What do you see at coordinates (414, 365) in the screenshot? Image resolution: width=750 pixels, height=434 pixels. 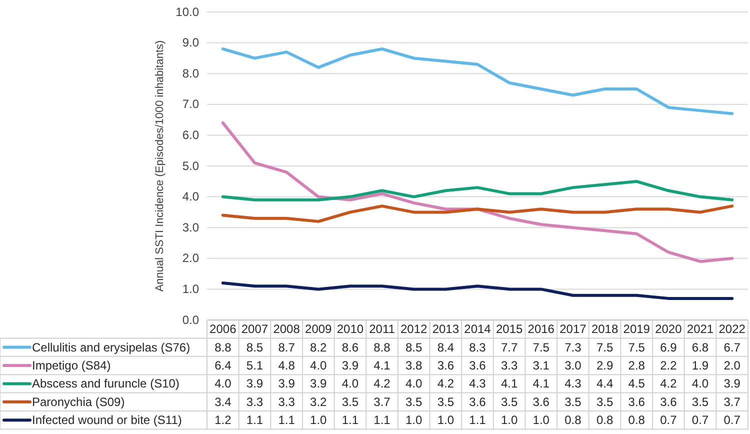 I see `data-label: 3.8` at bounding box center [414, 365].